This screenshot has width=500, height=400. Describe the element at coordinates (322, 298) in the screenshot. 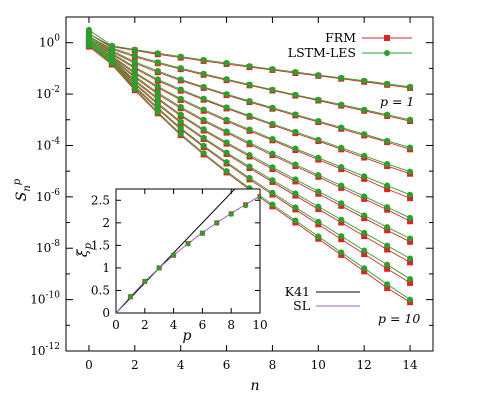

I see `inset-legend: K41 SL` at that location.